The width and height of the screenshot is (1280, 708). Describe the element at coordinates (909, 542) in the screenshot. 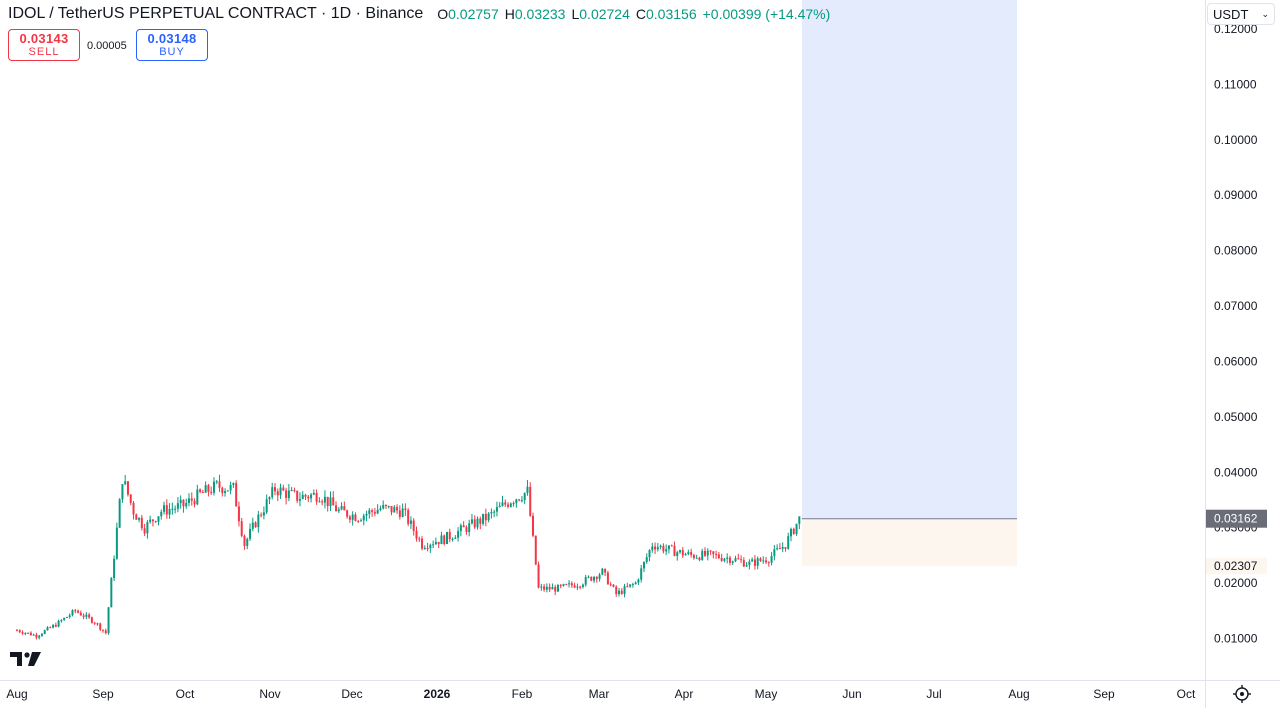

I see `stop-zone` at that location.